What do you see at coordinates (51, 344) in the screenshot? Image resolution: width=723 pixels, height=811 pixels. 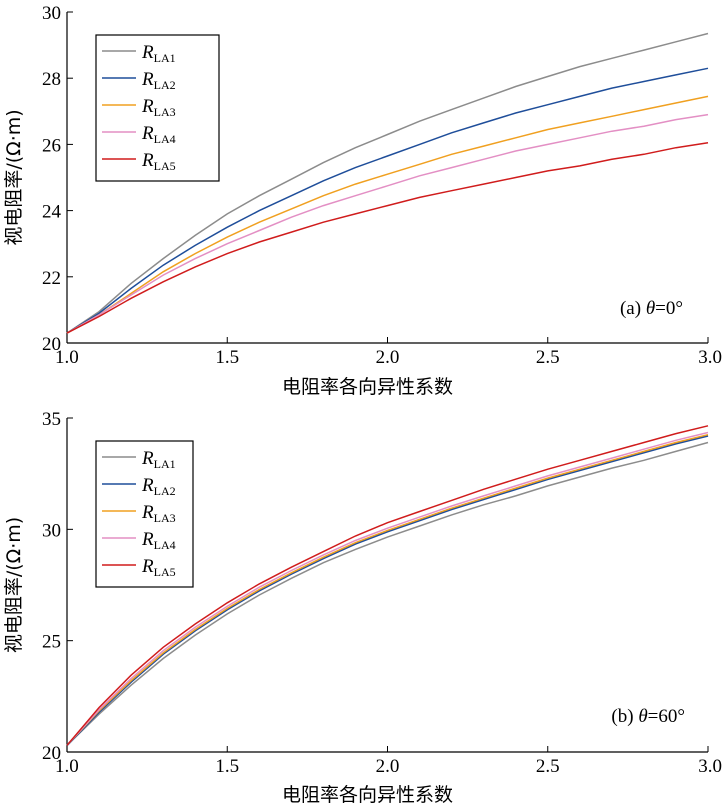 I see `chart1-y-tick-label: 20` at bounding box center [51, 344].